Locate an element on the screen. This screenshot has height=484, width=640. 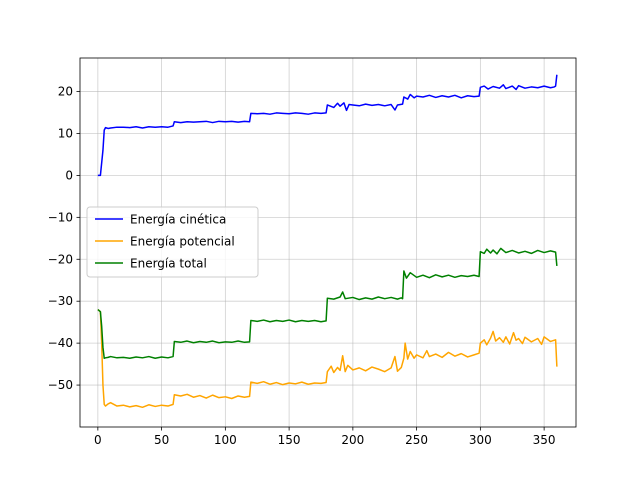
y-tick-label: 0 is located at coordinates (69, 175).